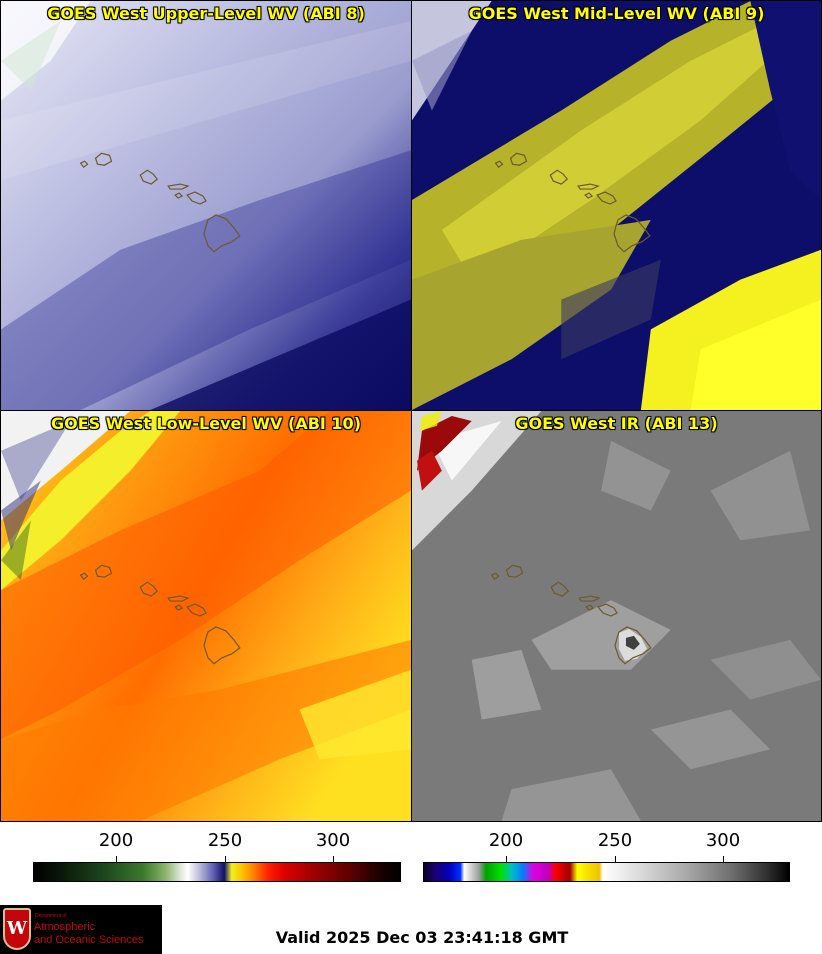 This screenshot has height=954, width=822. Describe the element at coordinates (616, 13) in the screenshot. I see `panel-title: GOES West Mid-Level WV (ABI 9)` at that location.